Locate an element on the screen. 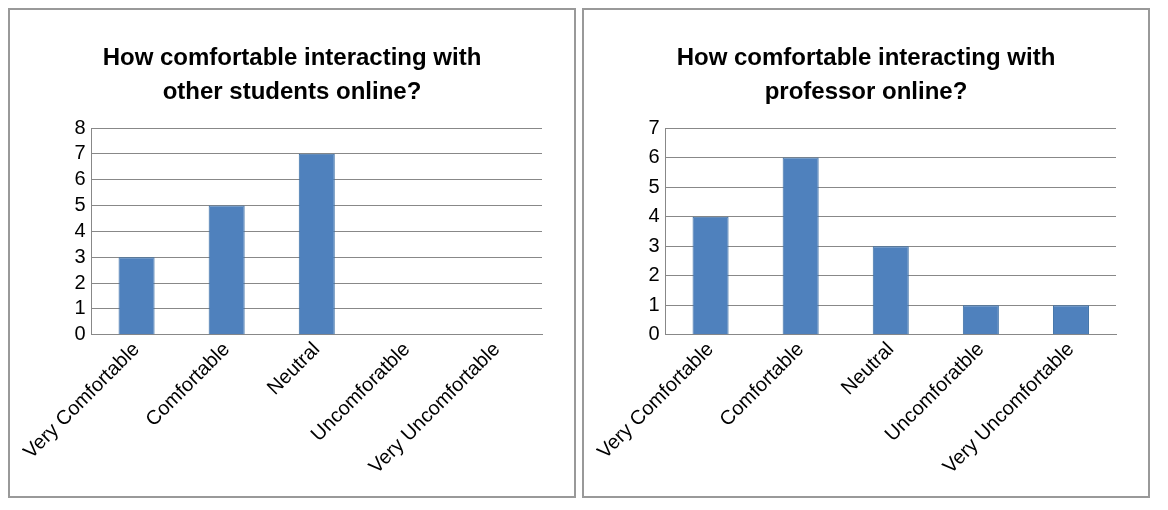  chart-title: How comfortable interacting with professor online? is located at coordinates (866, 74).